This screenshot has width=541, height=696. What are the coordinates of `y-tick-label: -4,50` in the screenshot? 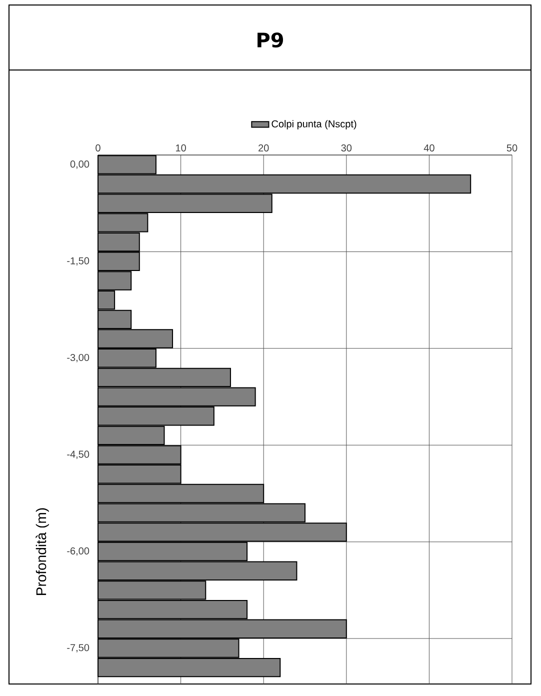 It's located at (78, 454).